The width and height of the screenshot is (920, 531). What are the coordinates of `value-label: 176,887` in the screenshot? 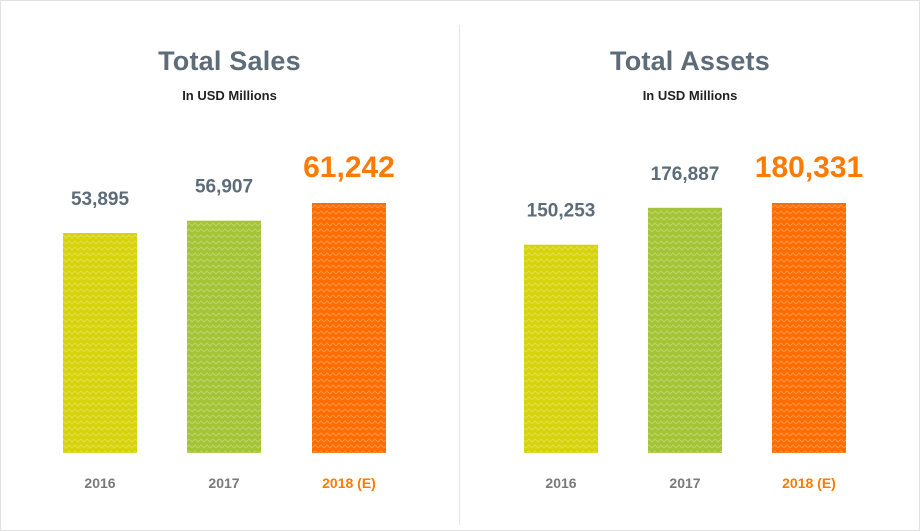 It's located at (685, 174).